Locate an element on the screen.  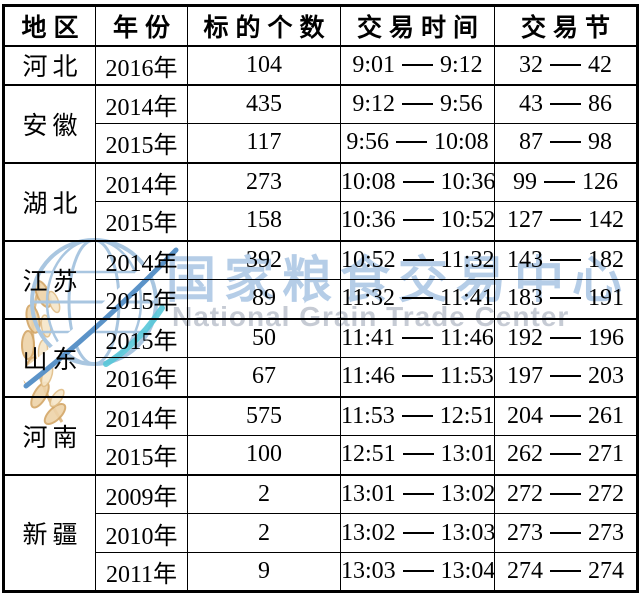
header-row: 地区 年份 标的个数 交易时间 交易节 is located at coordinates (320, 26).